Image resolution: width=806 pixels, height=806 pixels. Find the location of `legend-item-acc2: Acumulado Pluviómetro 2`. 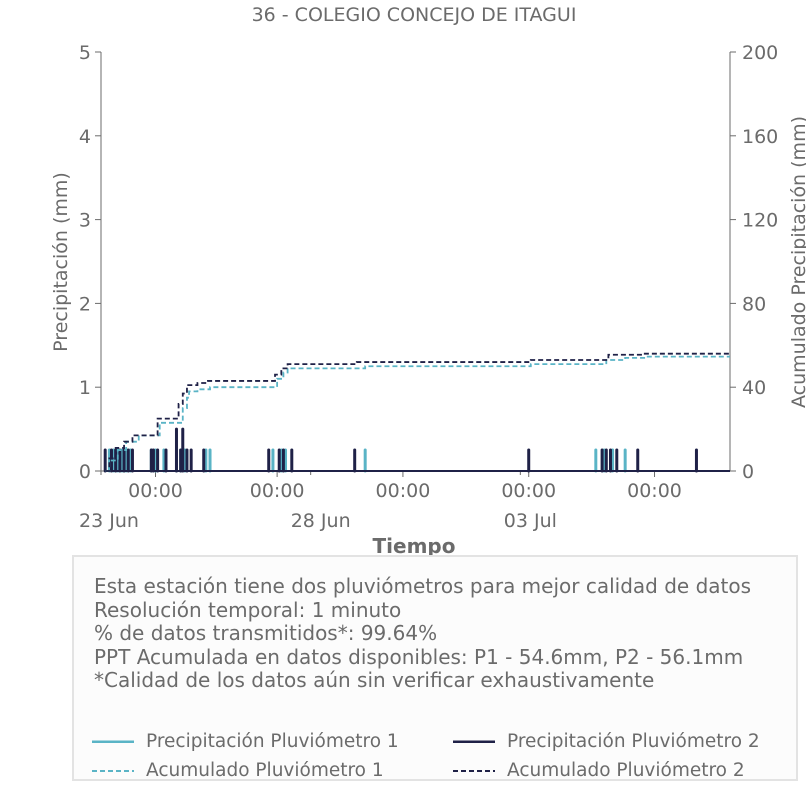

legend-item-acc2: Acumulado Pluviómetro 2 is located at coordinates (599, 770).